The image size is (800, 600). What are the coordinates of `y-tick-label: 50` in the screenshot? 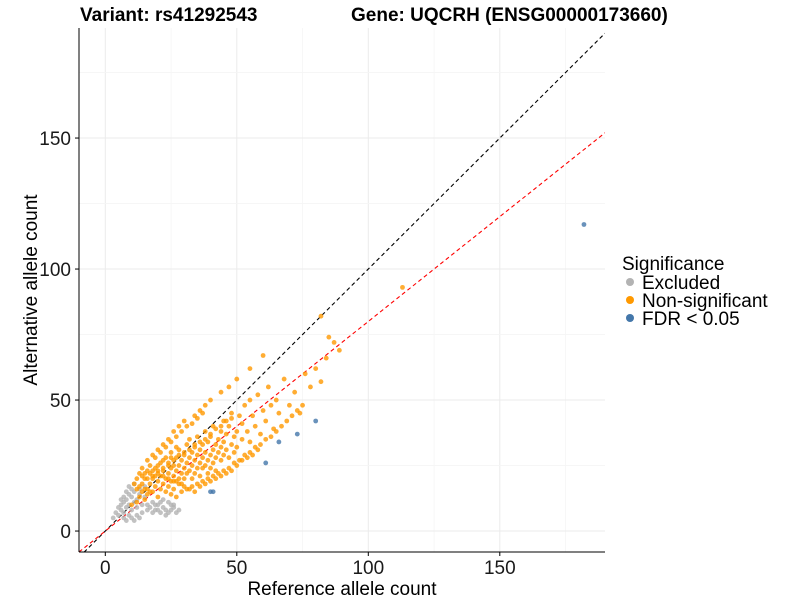 It's located at (60, 401).